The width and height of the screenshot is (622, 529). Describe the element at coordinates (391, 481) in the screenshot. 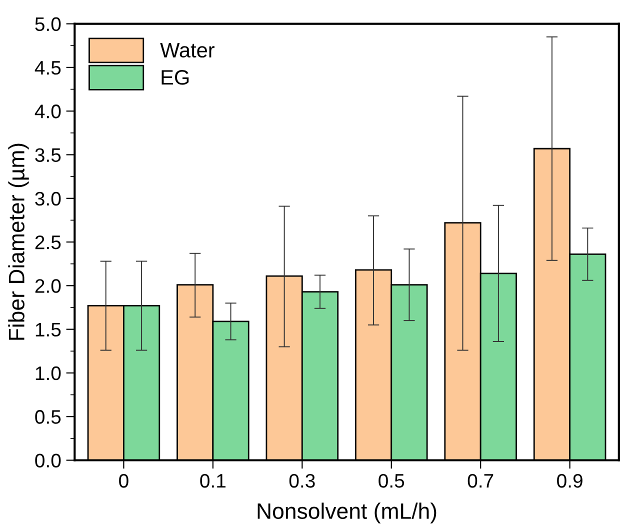

I see `x-tick-label: 0.5` at that location.